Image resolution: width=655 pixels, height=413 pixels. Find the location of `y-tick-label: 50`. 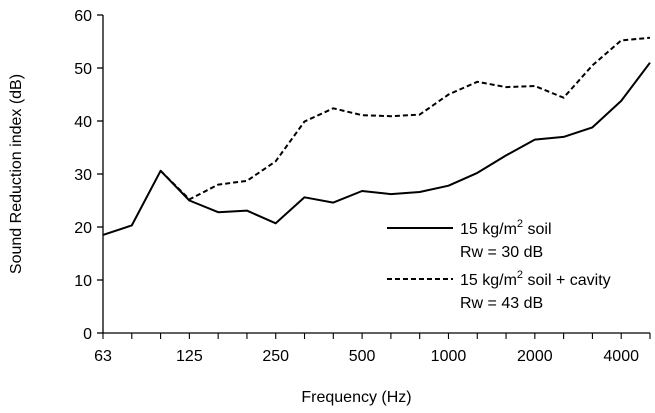

y-tick-label: 50 is located at coordinates (83, 69).